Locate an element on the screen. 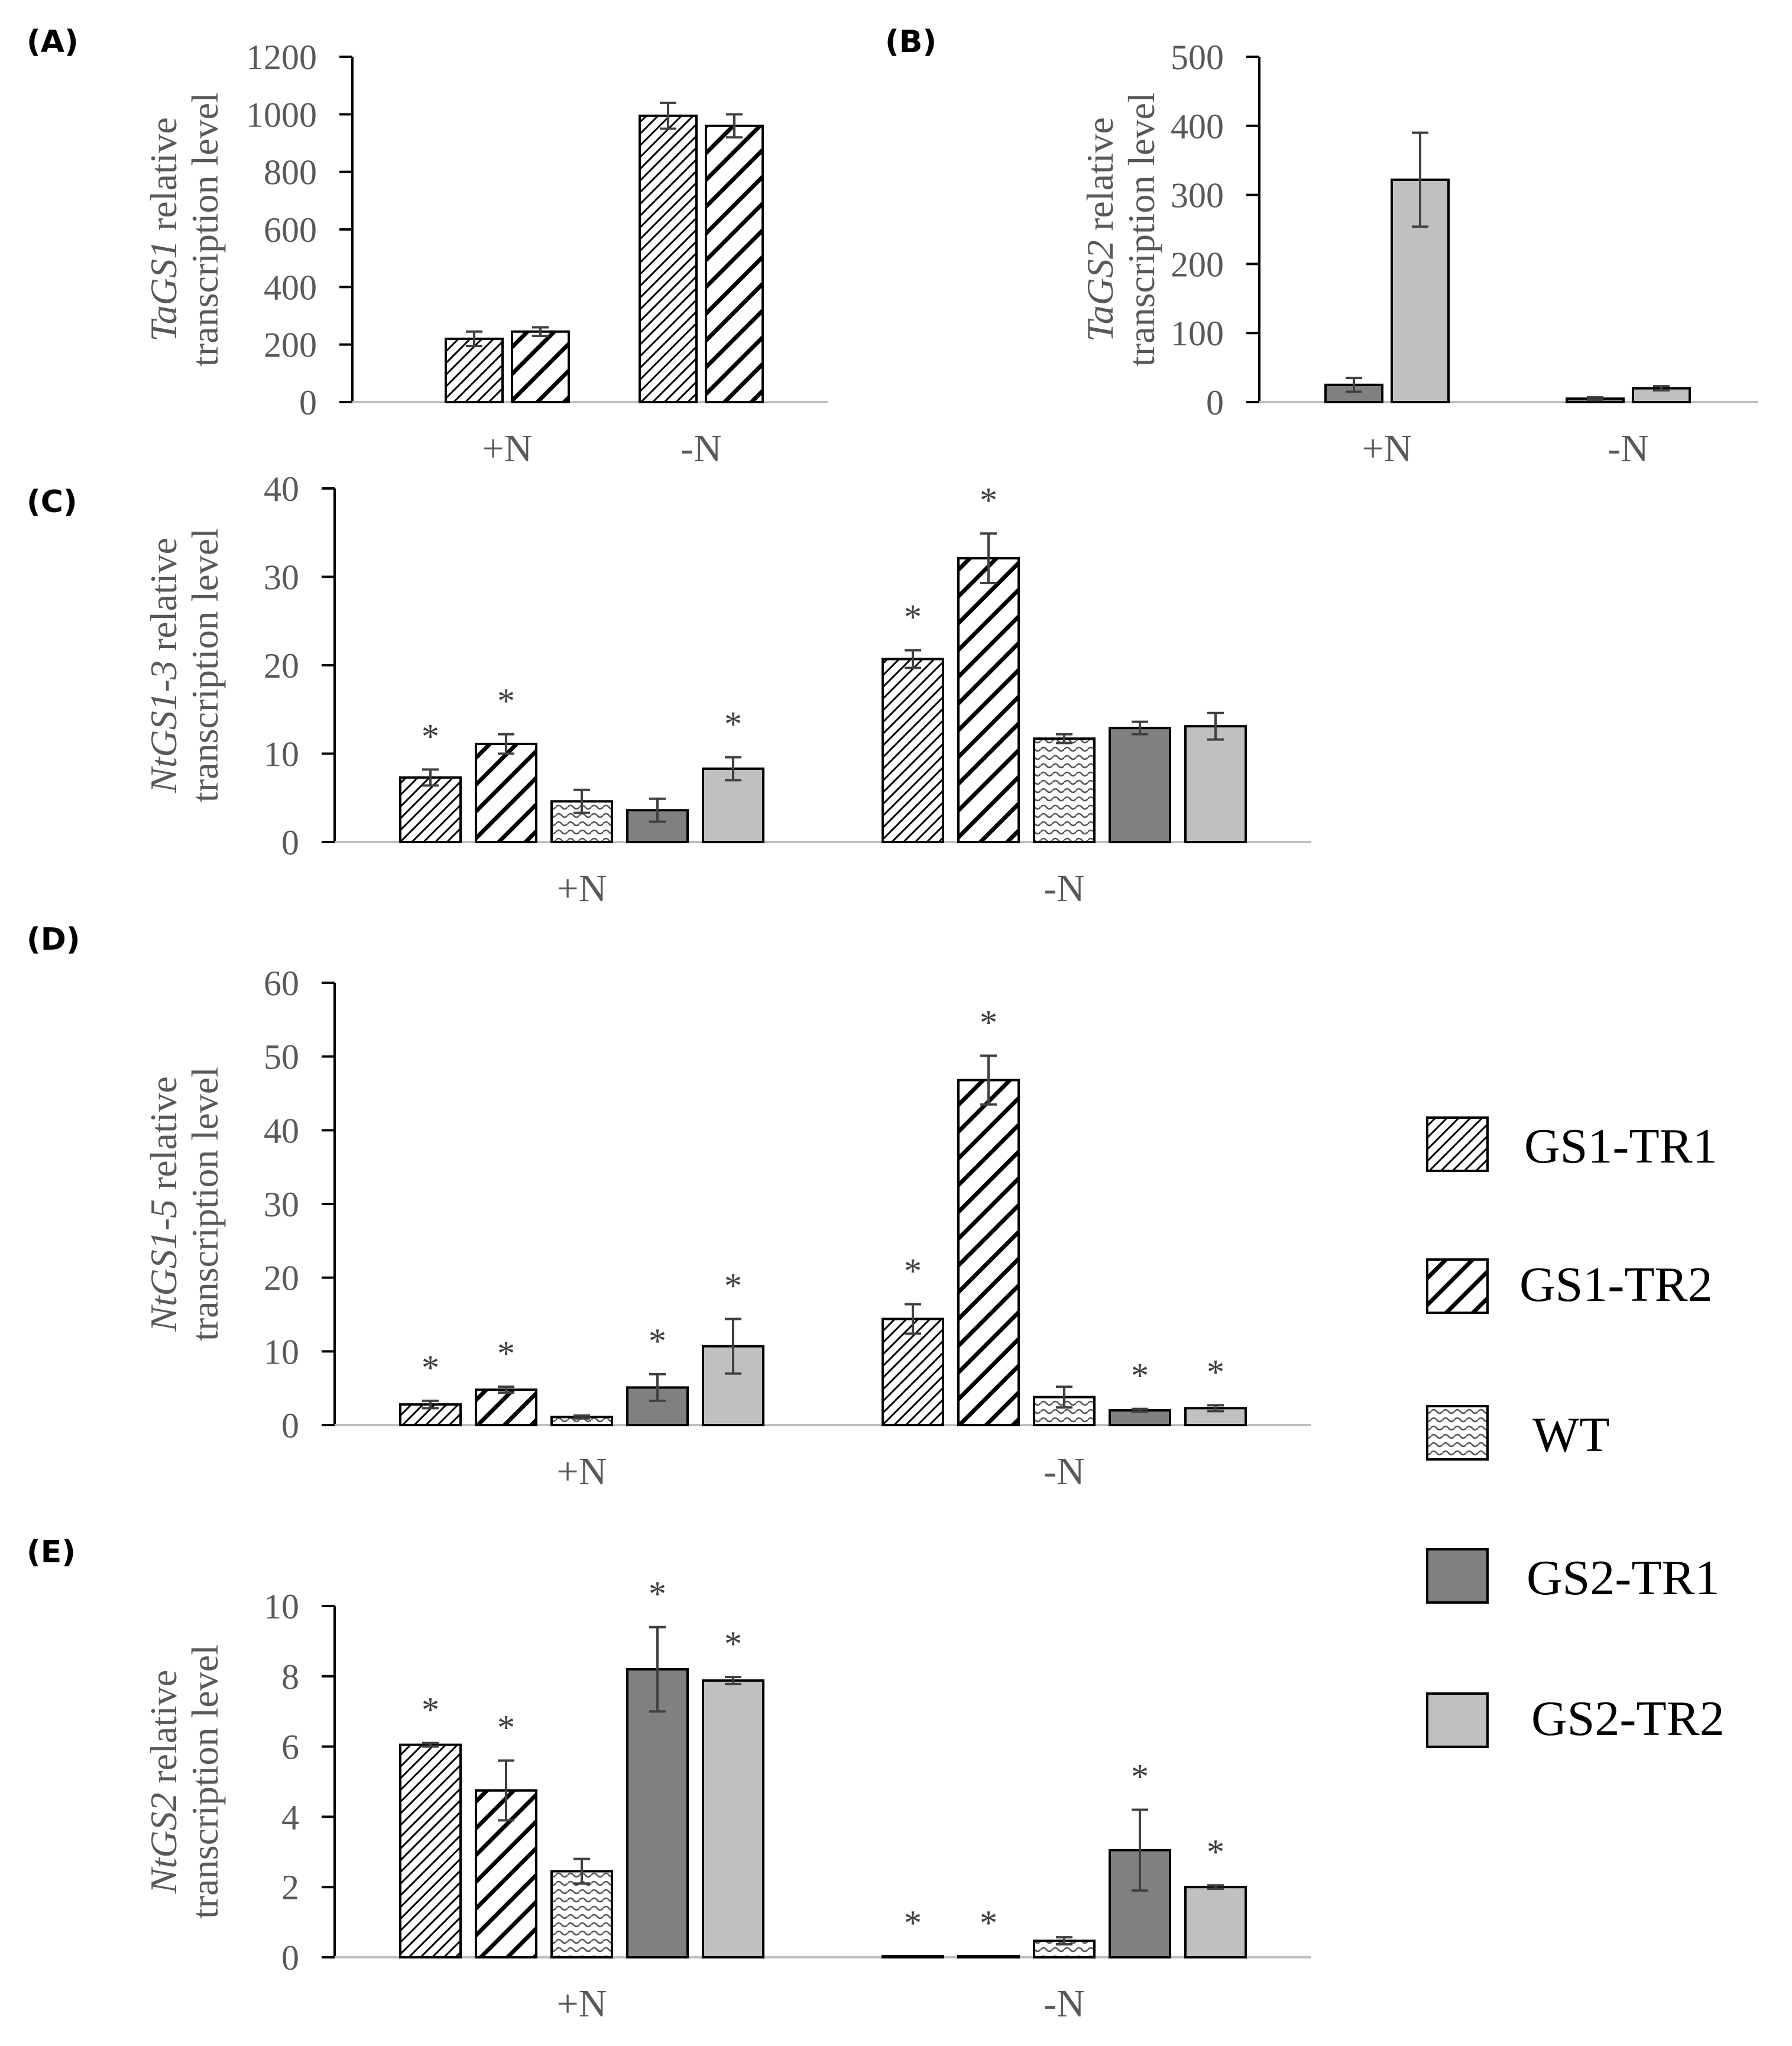  y-axis-label-d: NtGS1-5 relative is located at coordinates (163, 1204).